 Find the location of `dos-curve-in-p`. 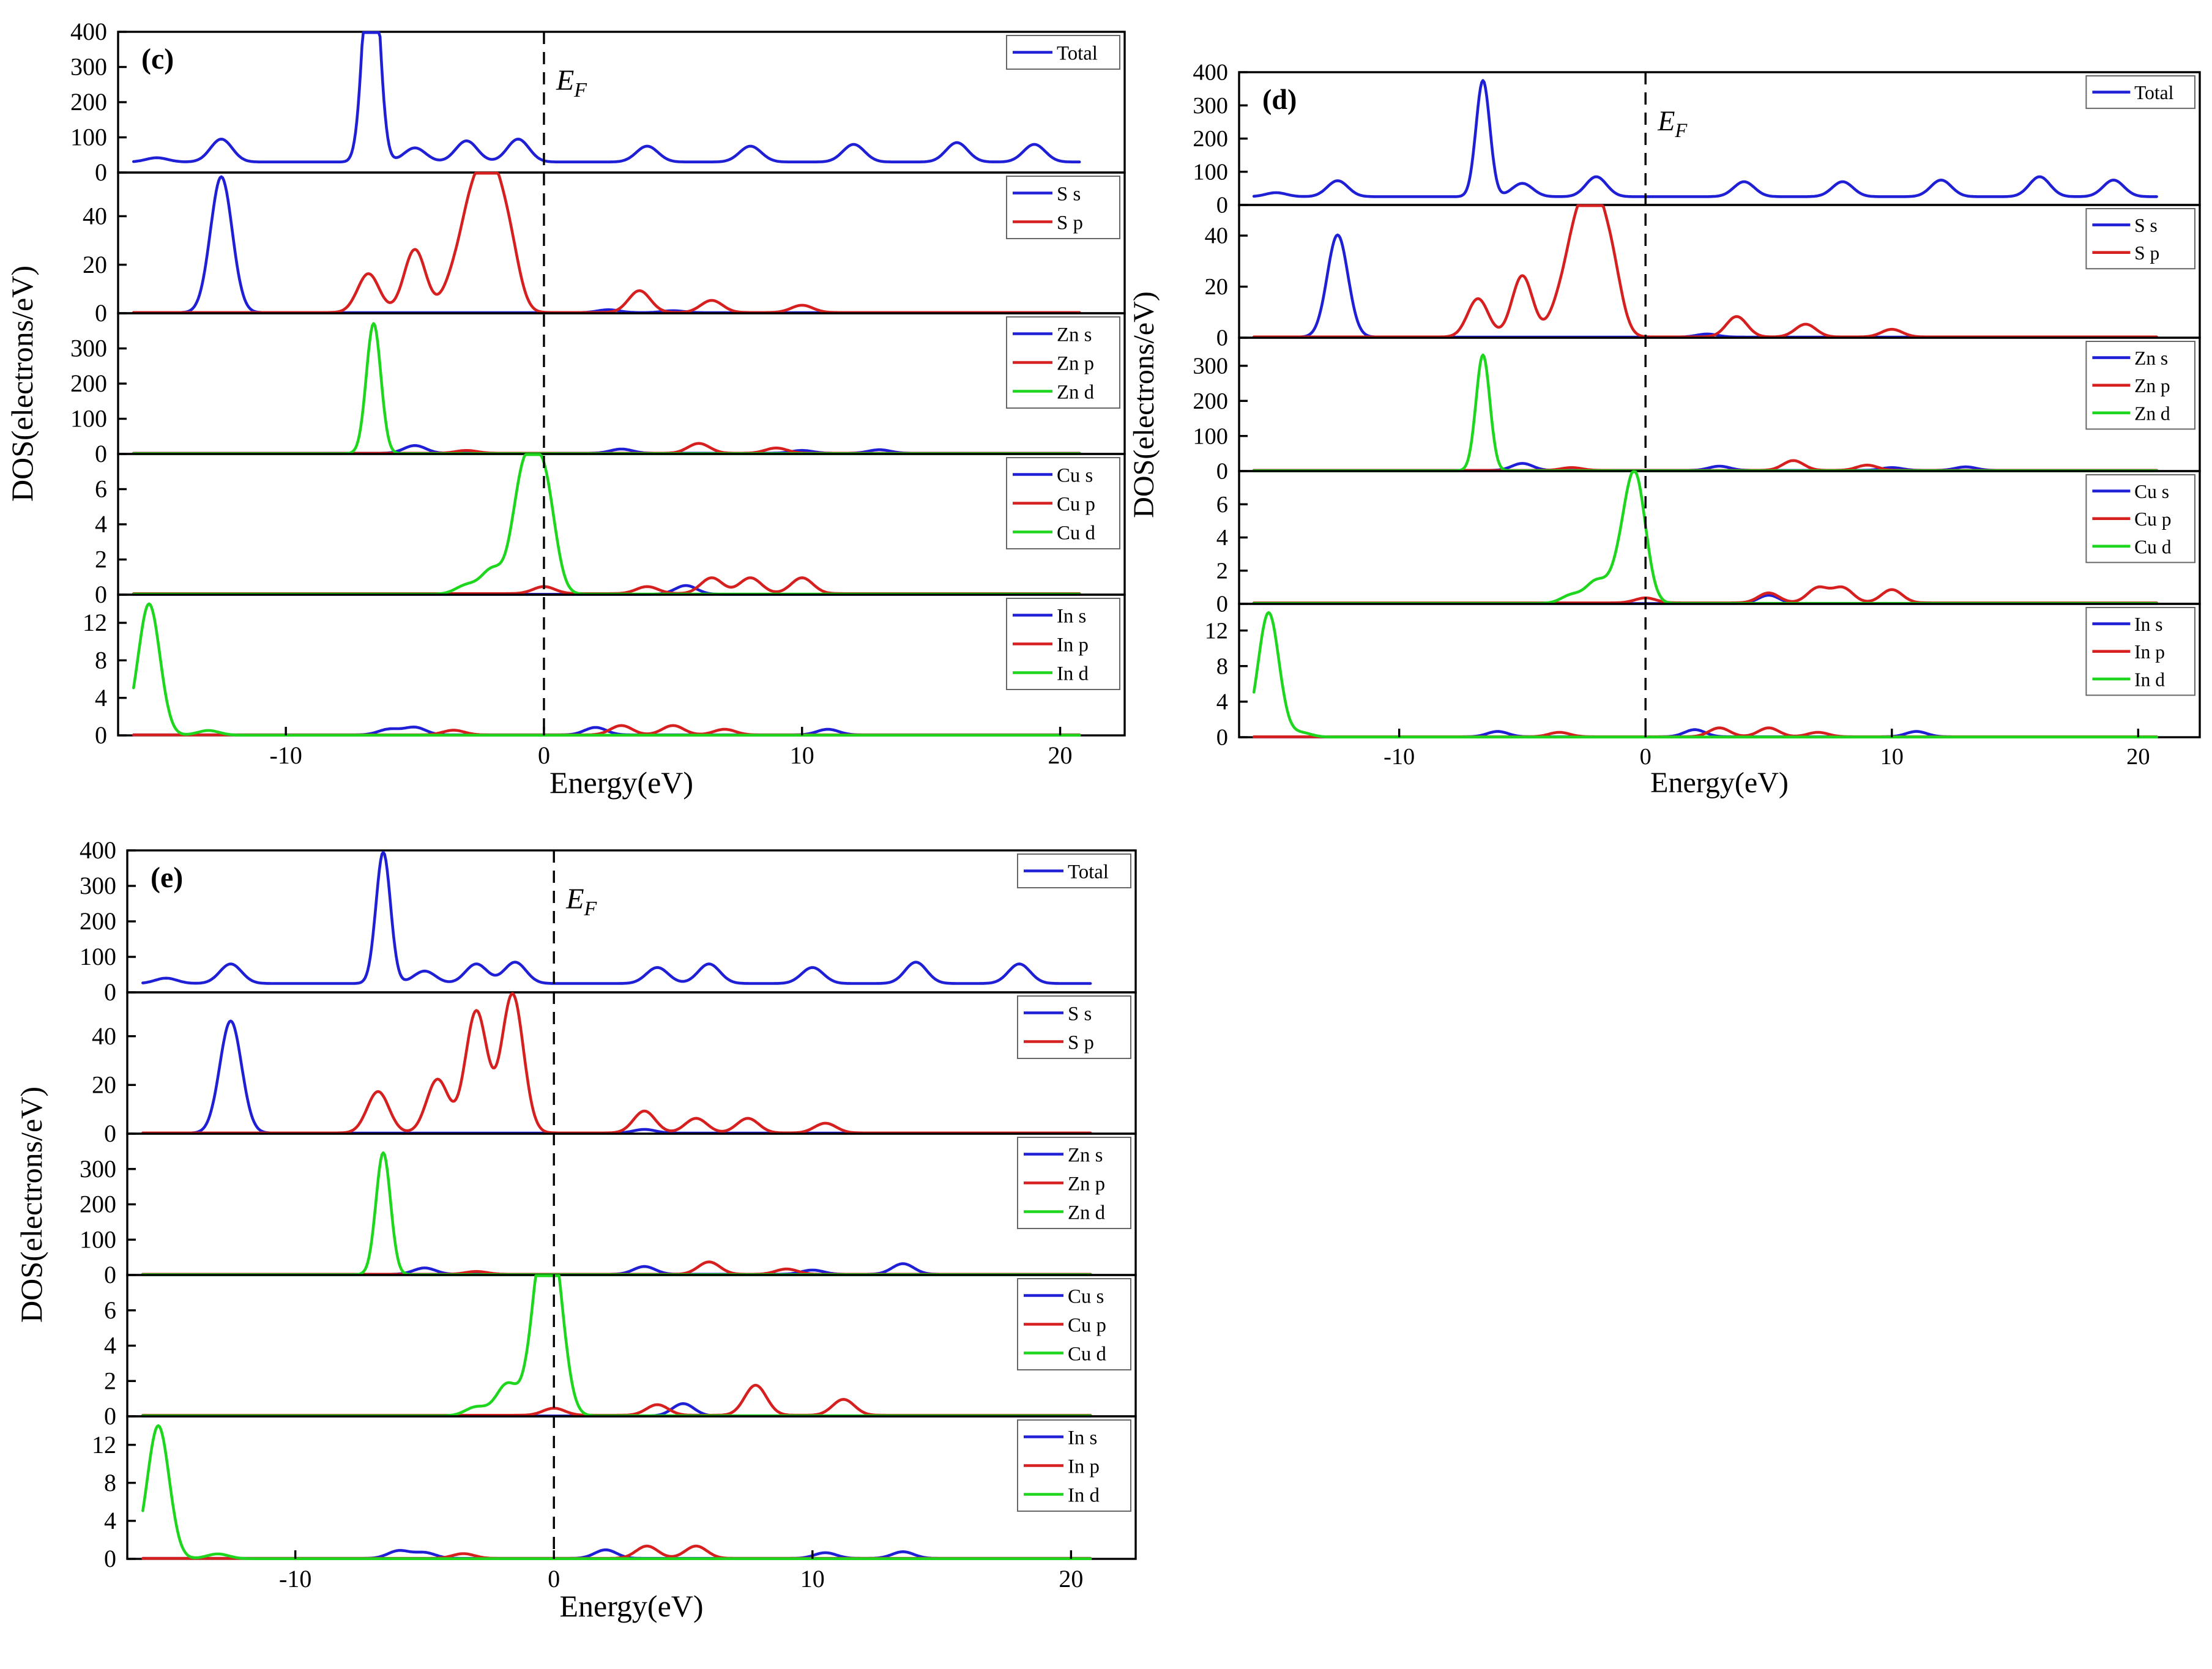

dos-curve-in-p is located at coordinates (606, 730).